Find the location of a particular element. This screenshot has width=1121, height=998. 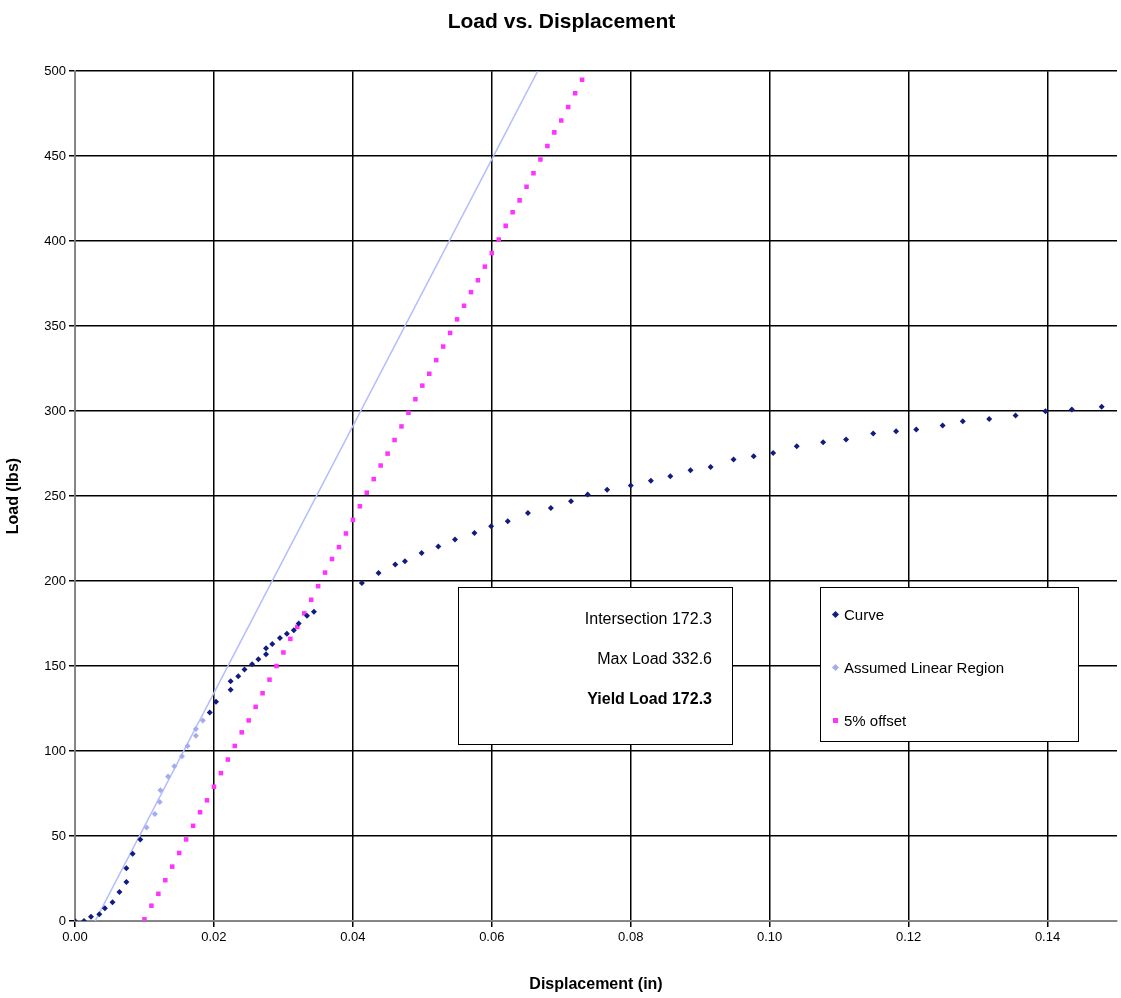

x-tick-label: 0.06 is located at coordinates (492, 937).